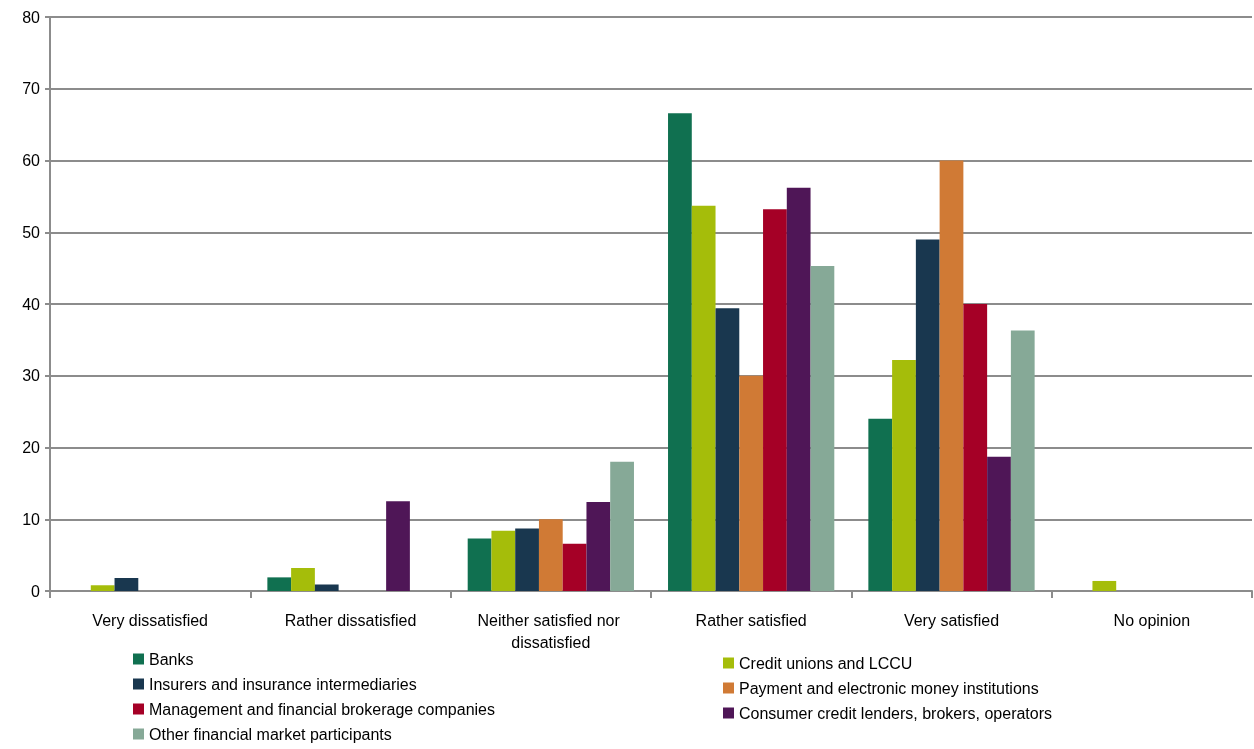  What do you see at coordinates (31, 376) in the screenshot?
I see `y-tick-label: 30` at bounding box center [31, 376].